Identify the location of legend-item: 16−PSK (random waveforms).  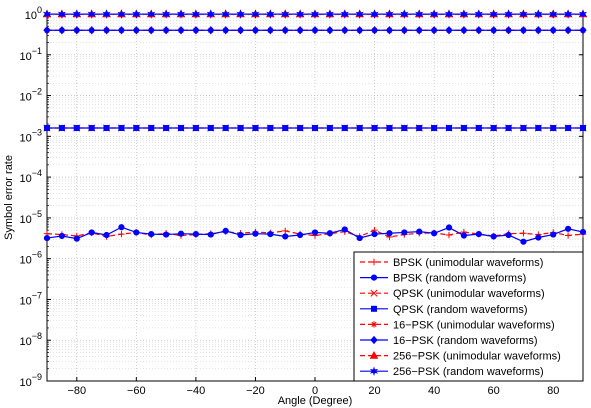
(449, 341).